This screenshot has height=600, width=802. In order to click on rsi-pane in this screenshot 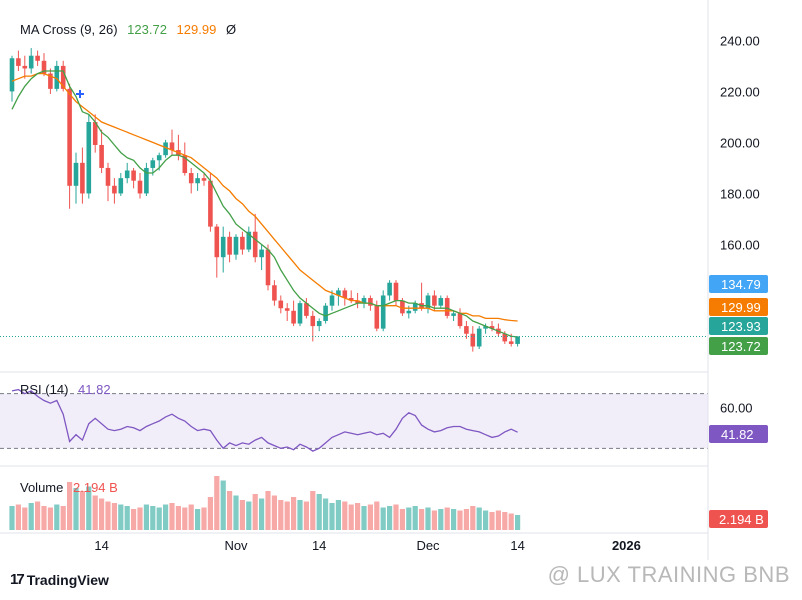, I will do `click(354, 420)`.